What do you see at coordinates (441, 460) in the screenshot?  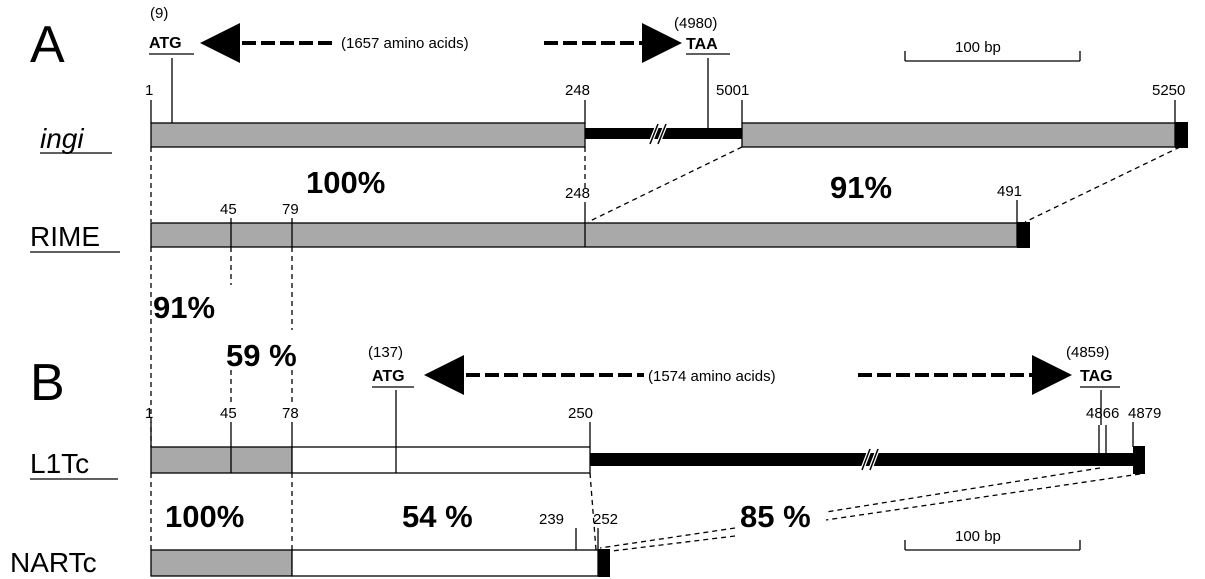 I see `l1tc-white-segment` at bounding box center [441, 460].